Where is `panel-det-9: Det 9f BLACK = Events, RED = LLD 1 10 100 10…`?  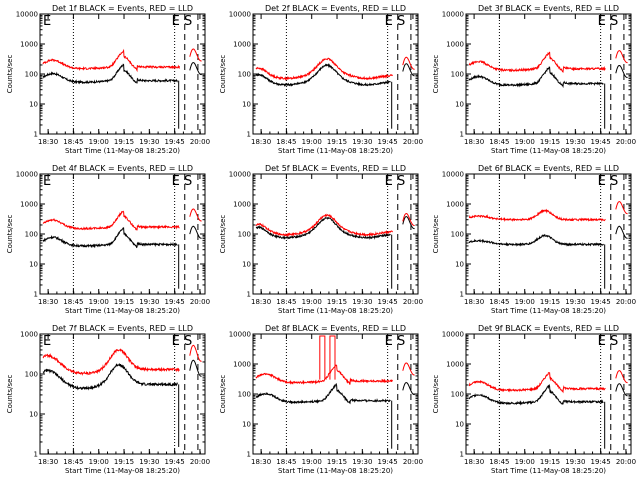 panel-det-9: Det 9f BLACK = Events, RED = LLD 1 10 100 10… is located at coordinates (534, 399).